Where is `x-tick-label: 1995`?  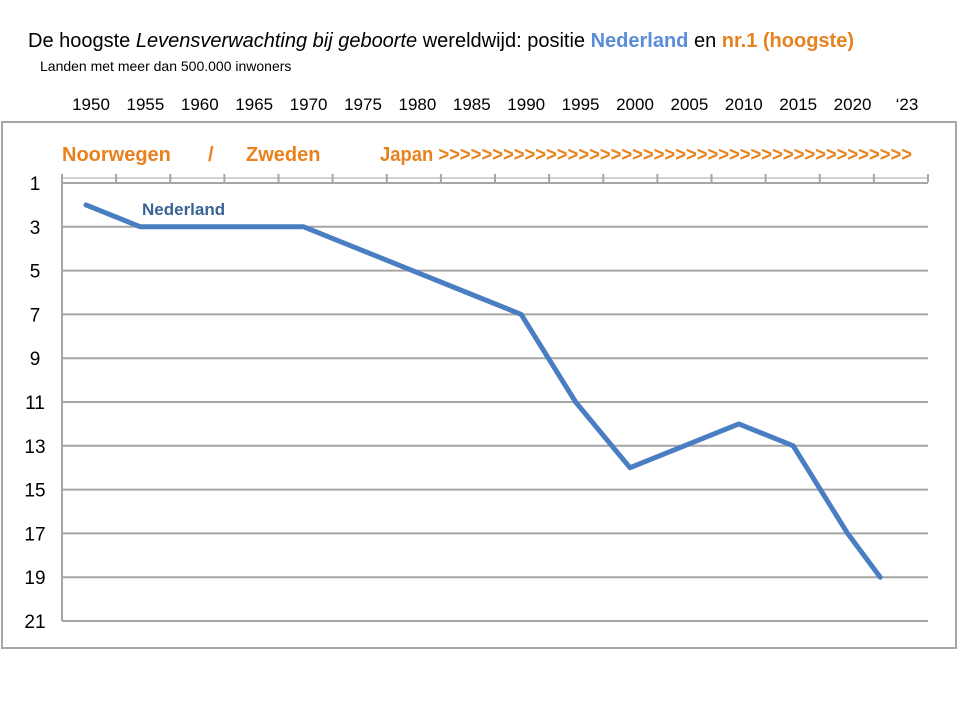 x-tick-label: 1995 is located at coordinates (581, 104).